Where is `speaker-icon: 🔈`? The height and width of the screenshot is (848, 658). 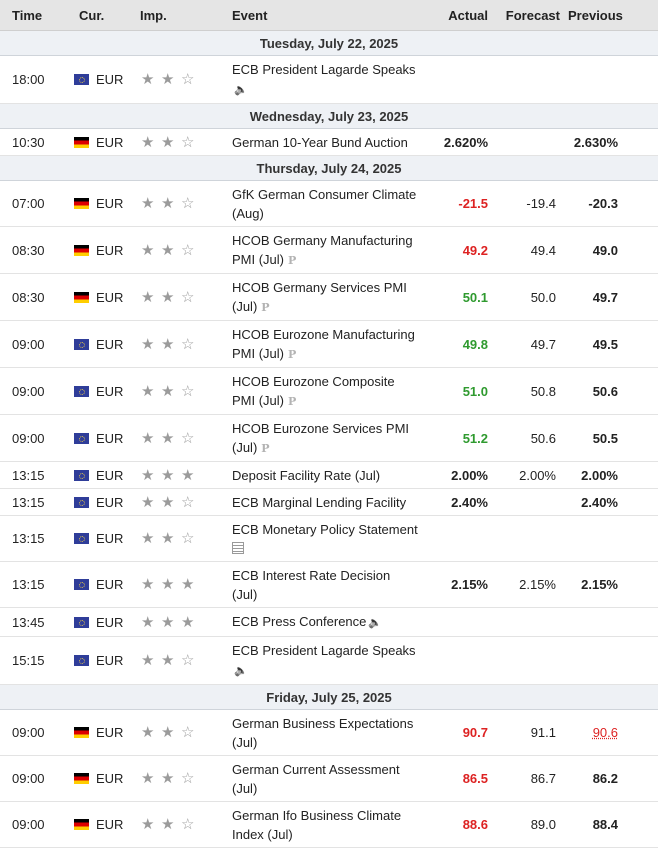
speaker-icon: 🔈 is located at coordinates (241, 90).